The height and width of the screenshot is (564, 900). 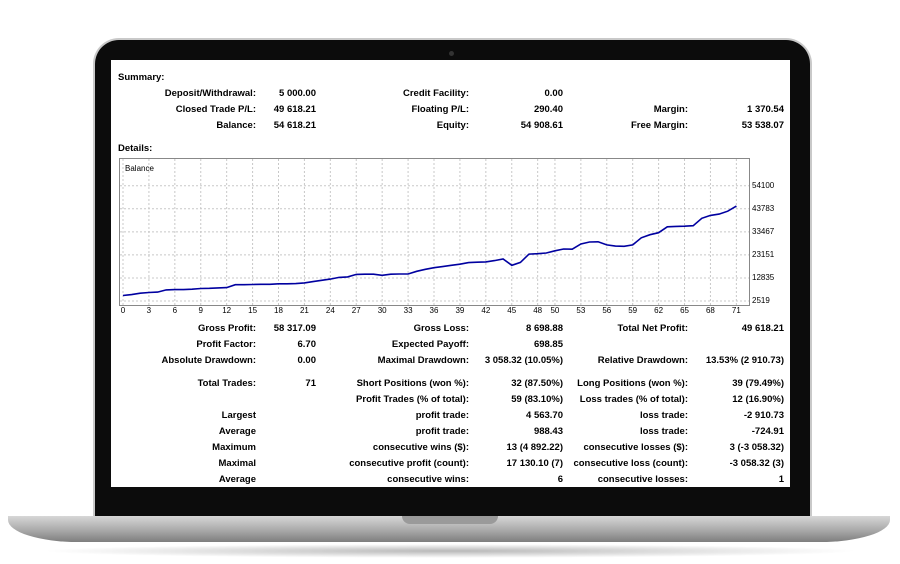 What do you see at coordinates (659, 125) in the screenshot?
I see `free-margin-label: Free Margin:` at bounding box center [659, 125].